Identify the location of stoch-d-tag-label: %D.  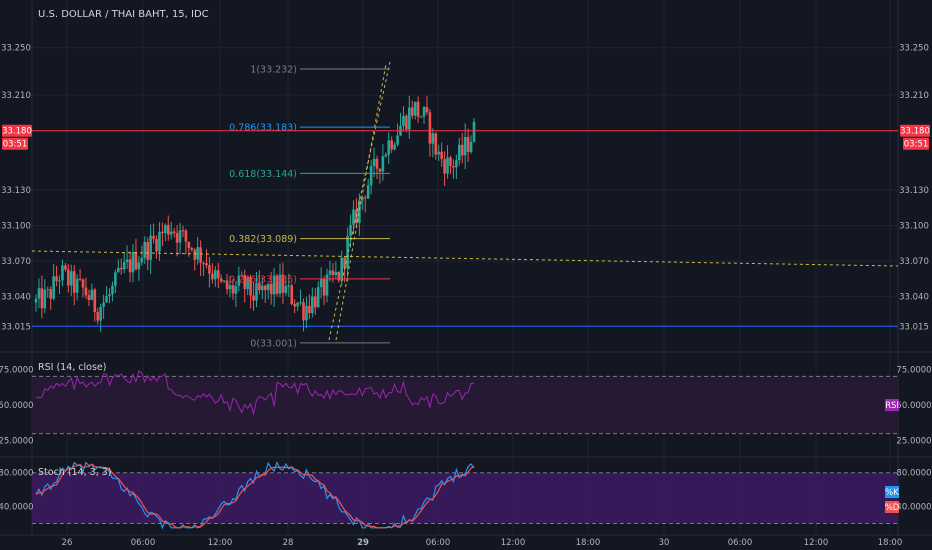
(892, 508).